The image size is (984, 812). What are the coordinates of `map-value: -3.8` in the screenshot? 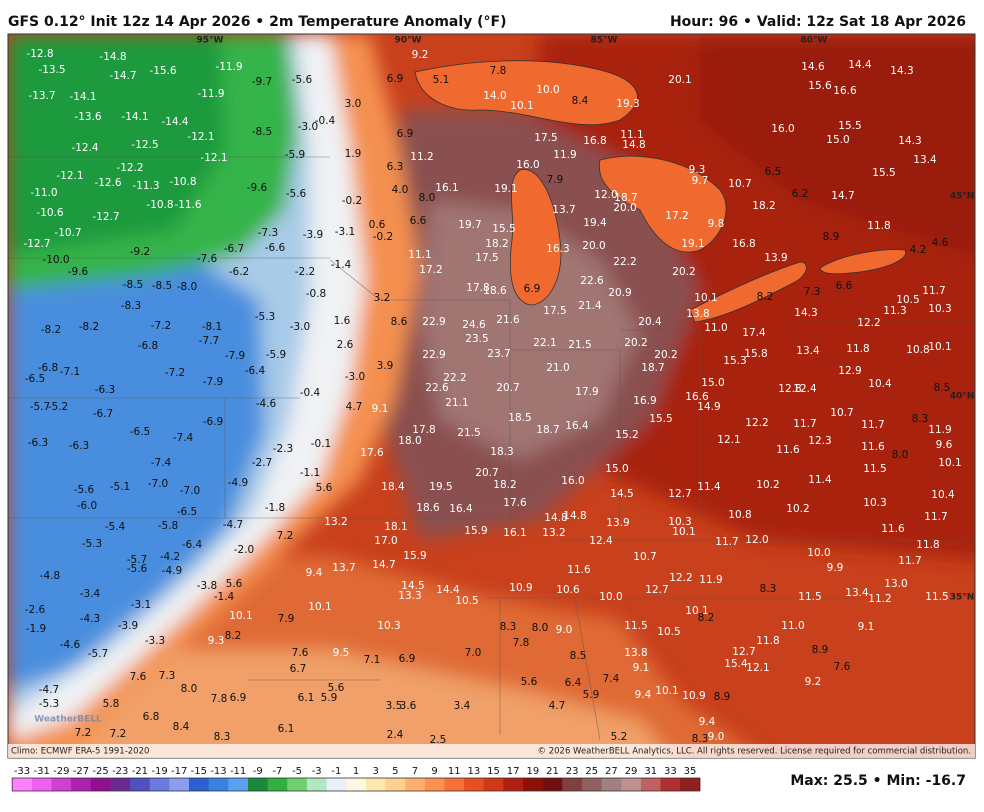 It's located at (207, 586).